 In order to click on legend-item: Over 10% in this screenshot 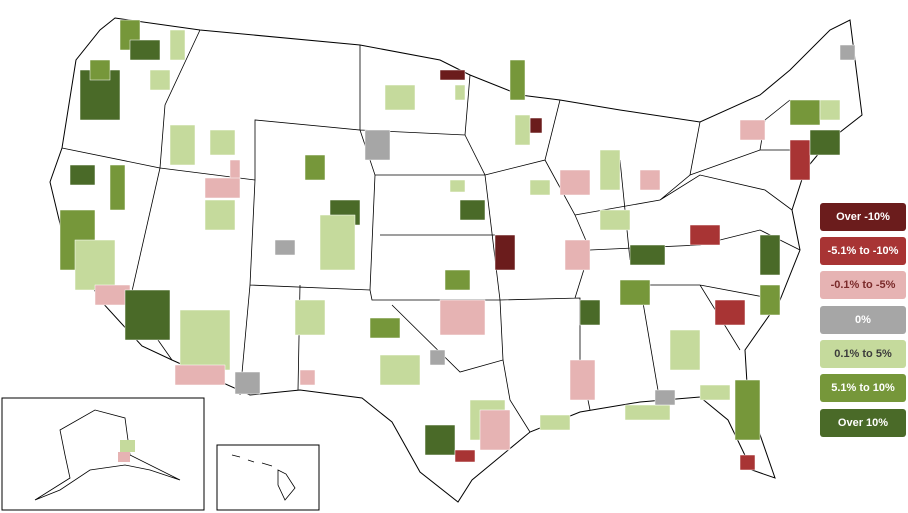, I will do `click(863, 423)`.